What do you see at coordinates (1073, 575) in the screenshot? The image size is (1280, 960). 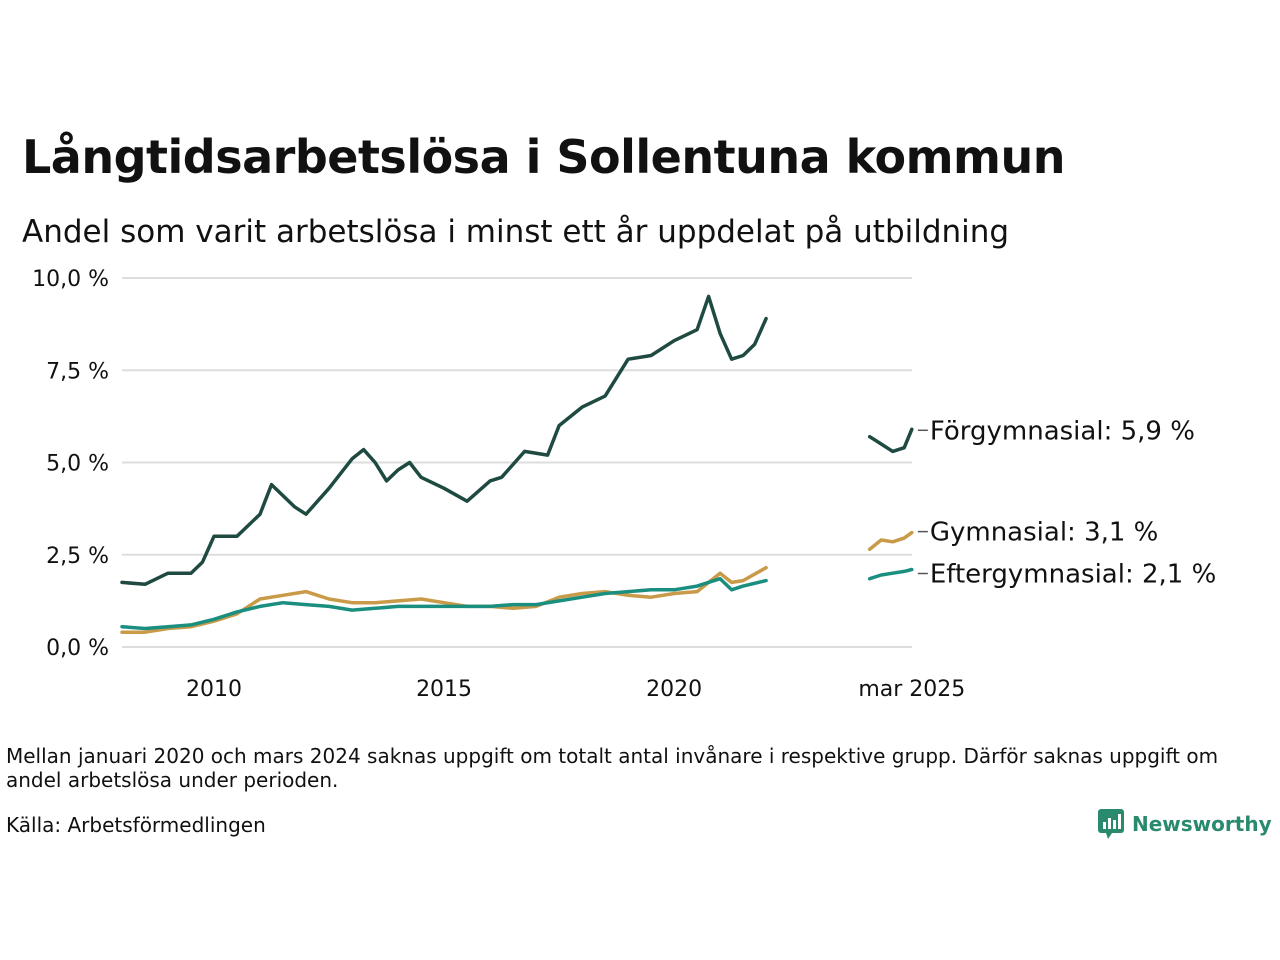 I see `series-end-label-eftergymnasial: Eftergymnasial: 2,1 %` at bounding box center [1073, 575].